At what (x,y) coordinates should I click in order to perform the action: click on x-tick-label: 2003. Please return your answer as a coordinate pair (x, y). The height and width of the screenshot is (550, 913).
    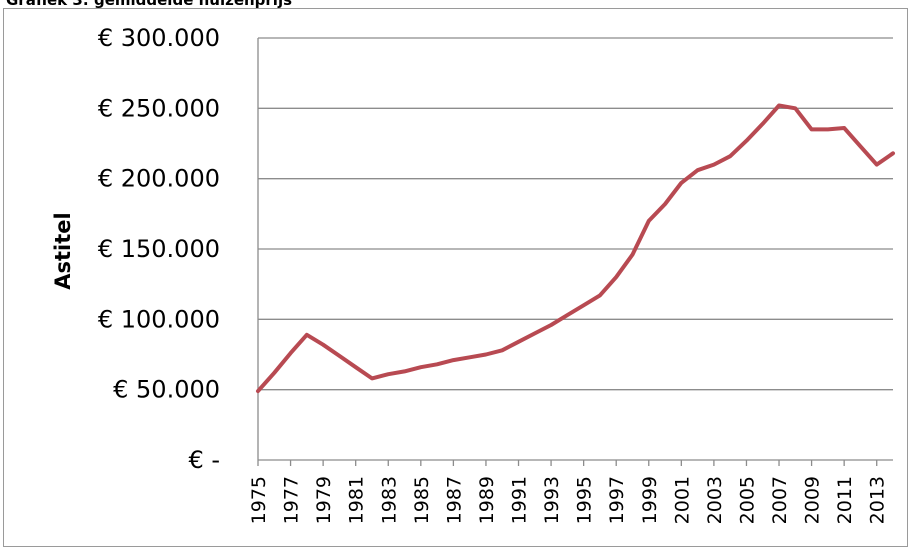
    Looking at the image, I should click on (715, 500).